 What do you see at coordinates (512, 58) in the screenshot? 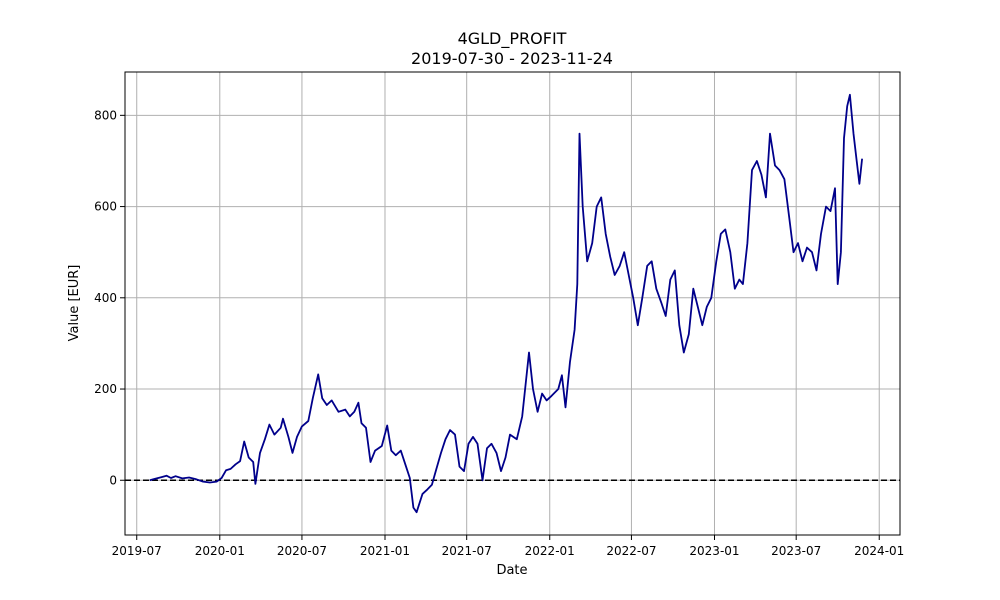
I see `chart-subtitle: 2019-07-30 - 2023-11-24` at bounding box center [512, 58].